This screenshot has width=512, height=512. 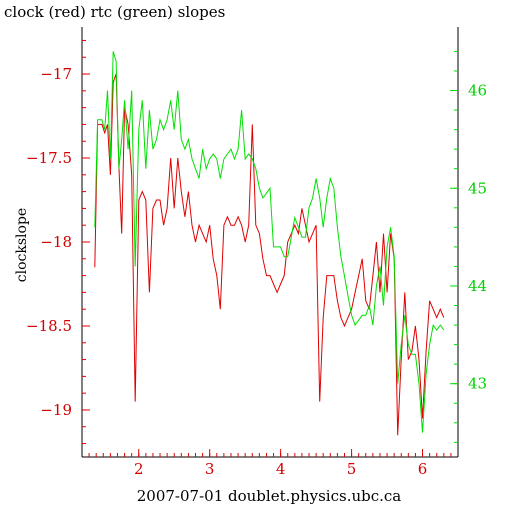 I want to click on left-tick-label: −17, so click(x=56, y=74).